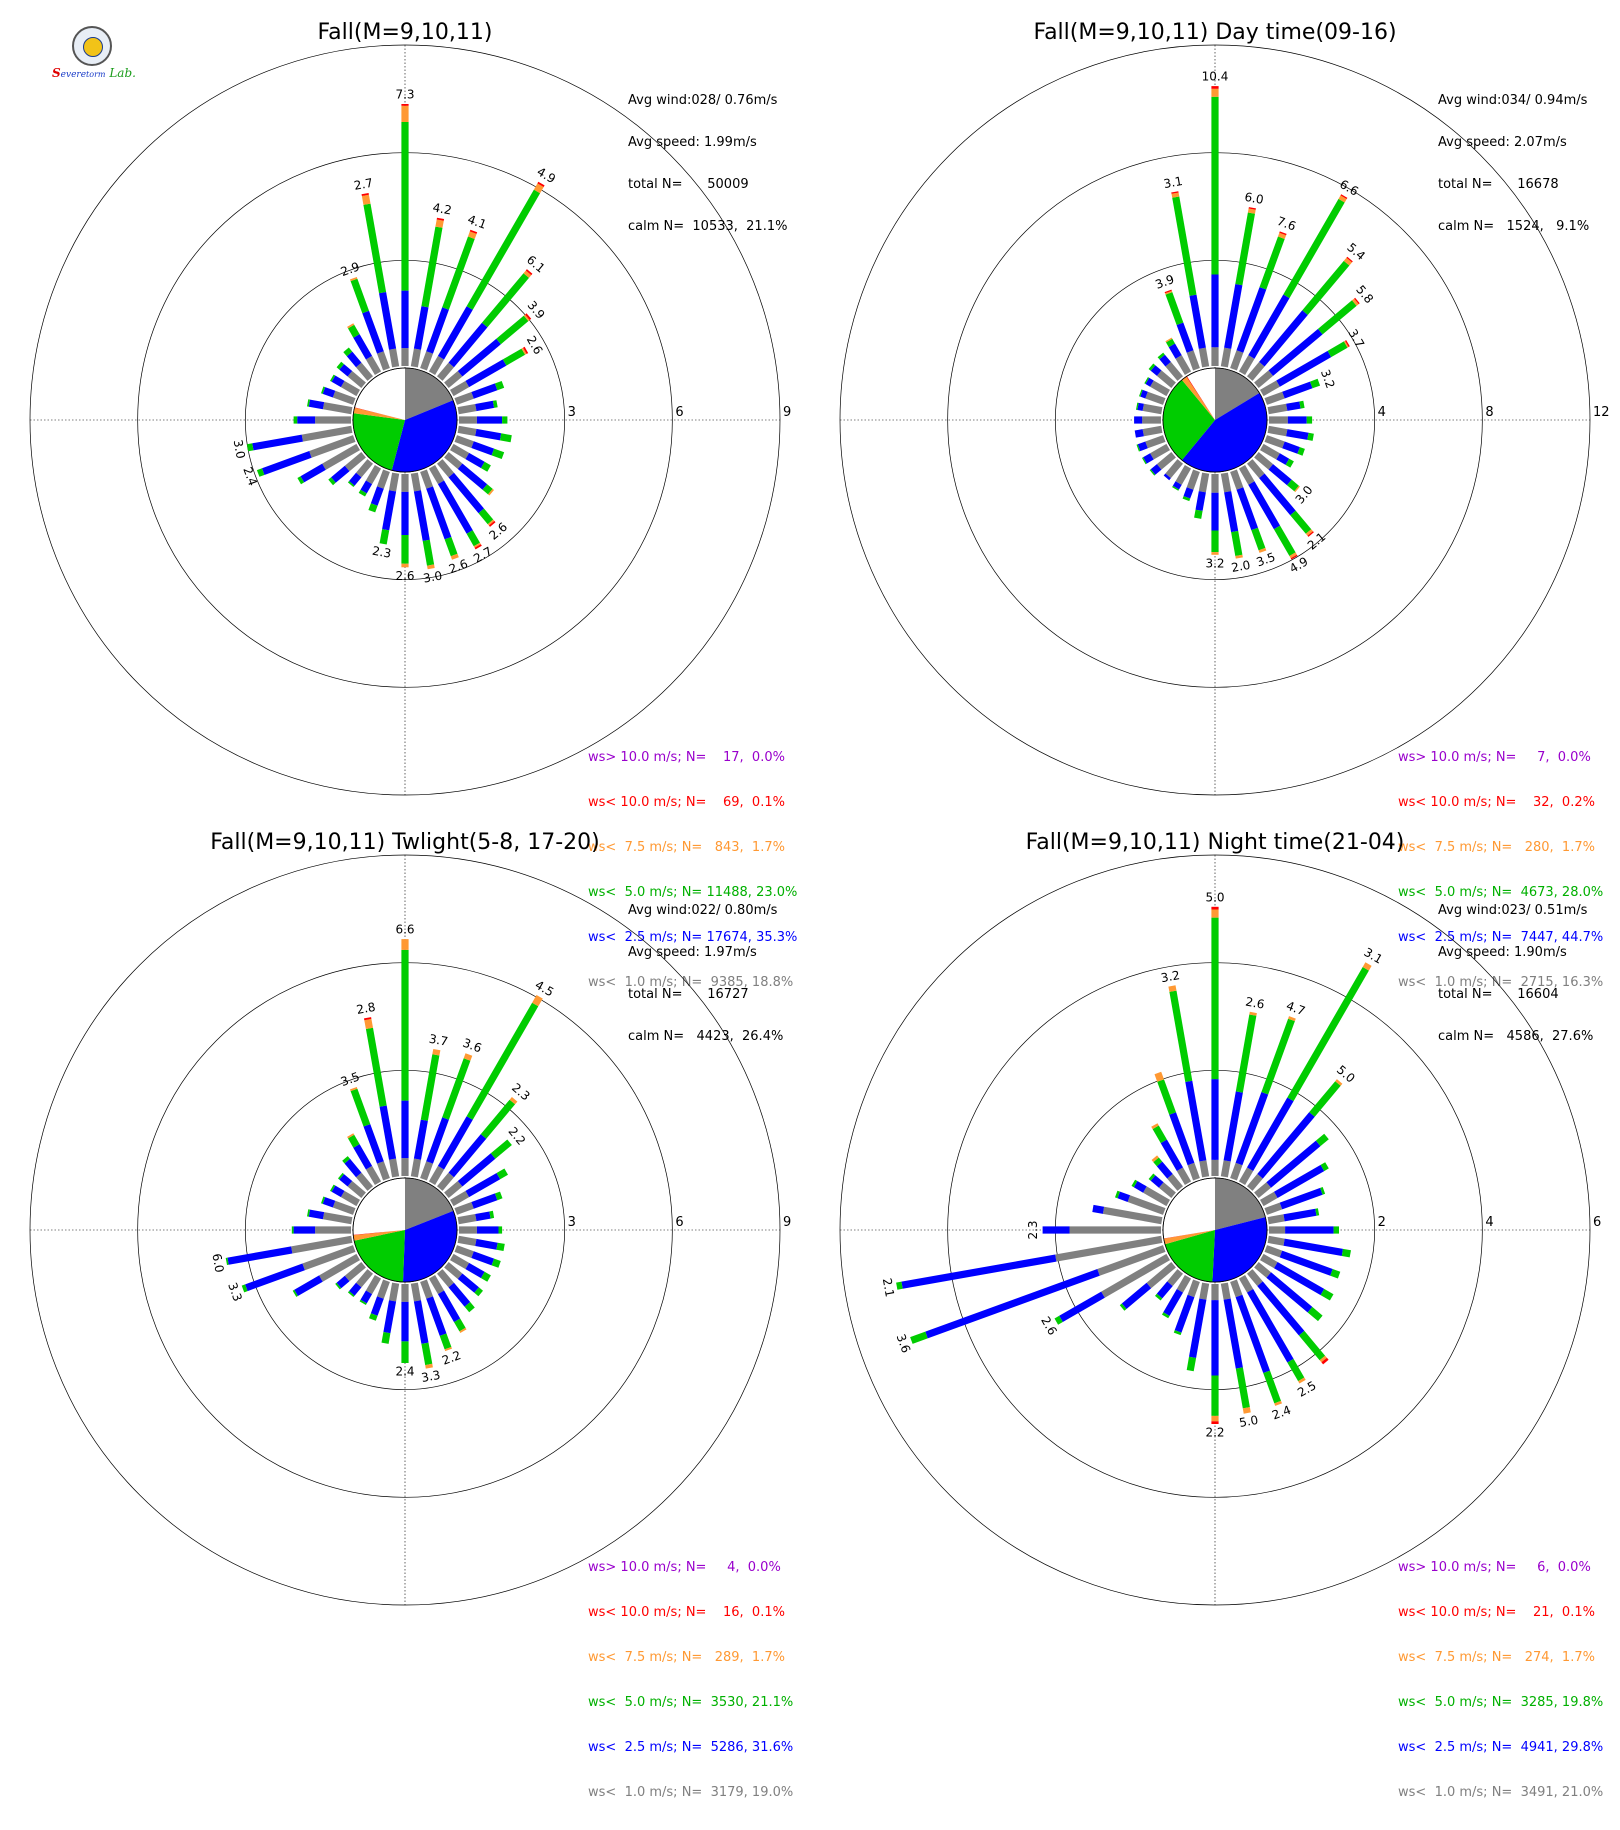 This screenshot has height=1830, width=1620. I want to click on legend-lt5: ws< 5.0 m/s; N= 11488, 23.0%, so click(693, 892).